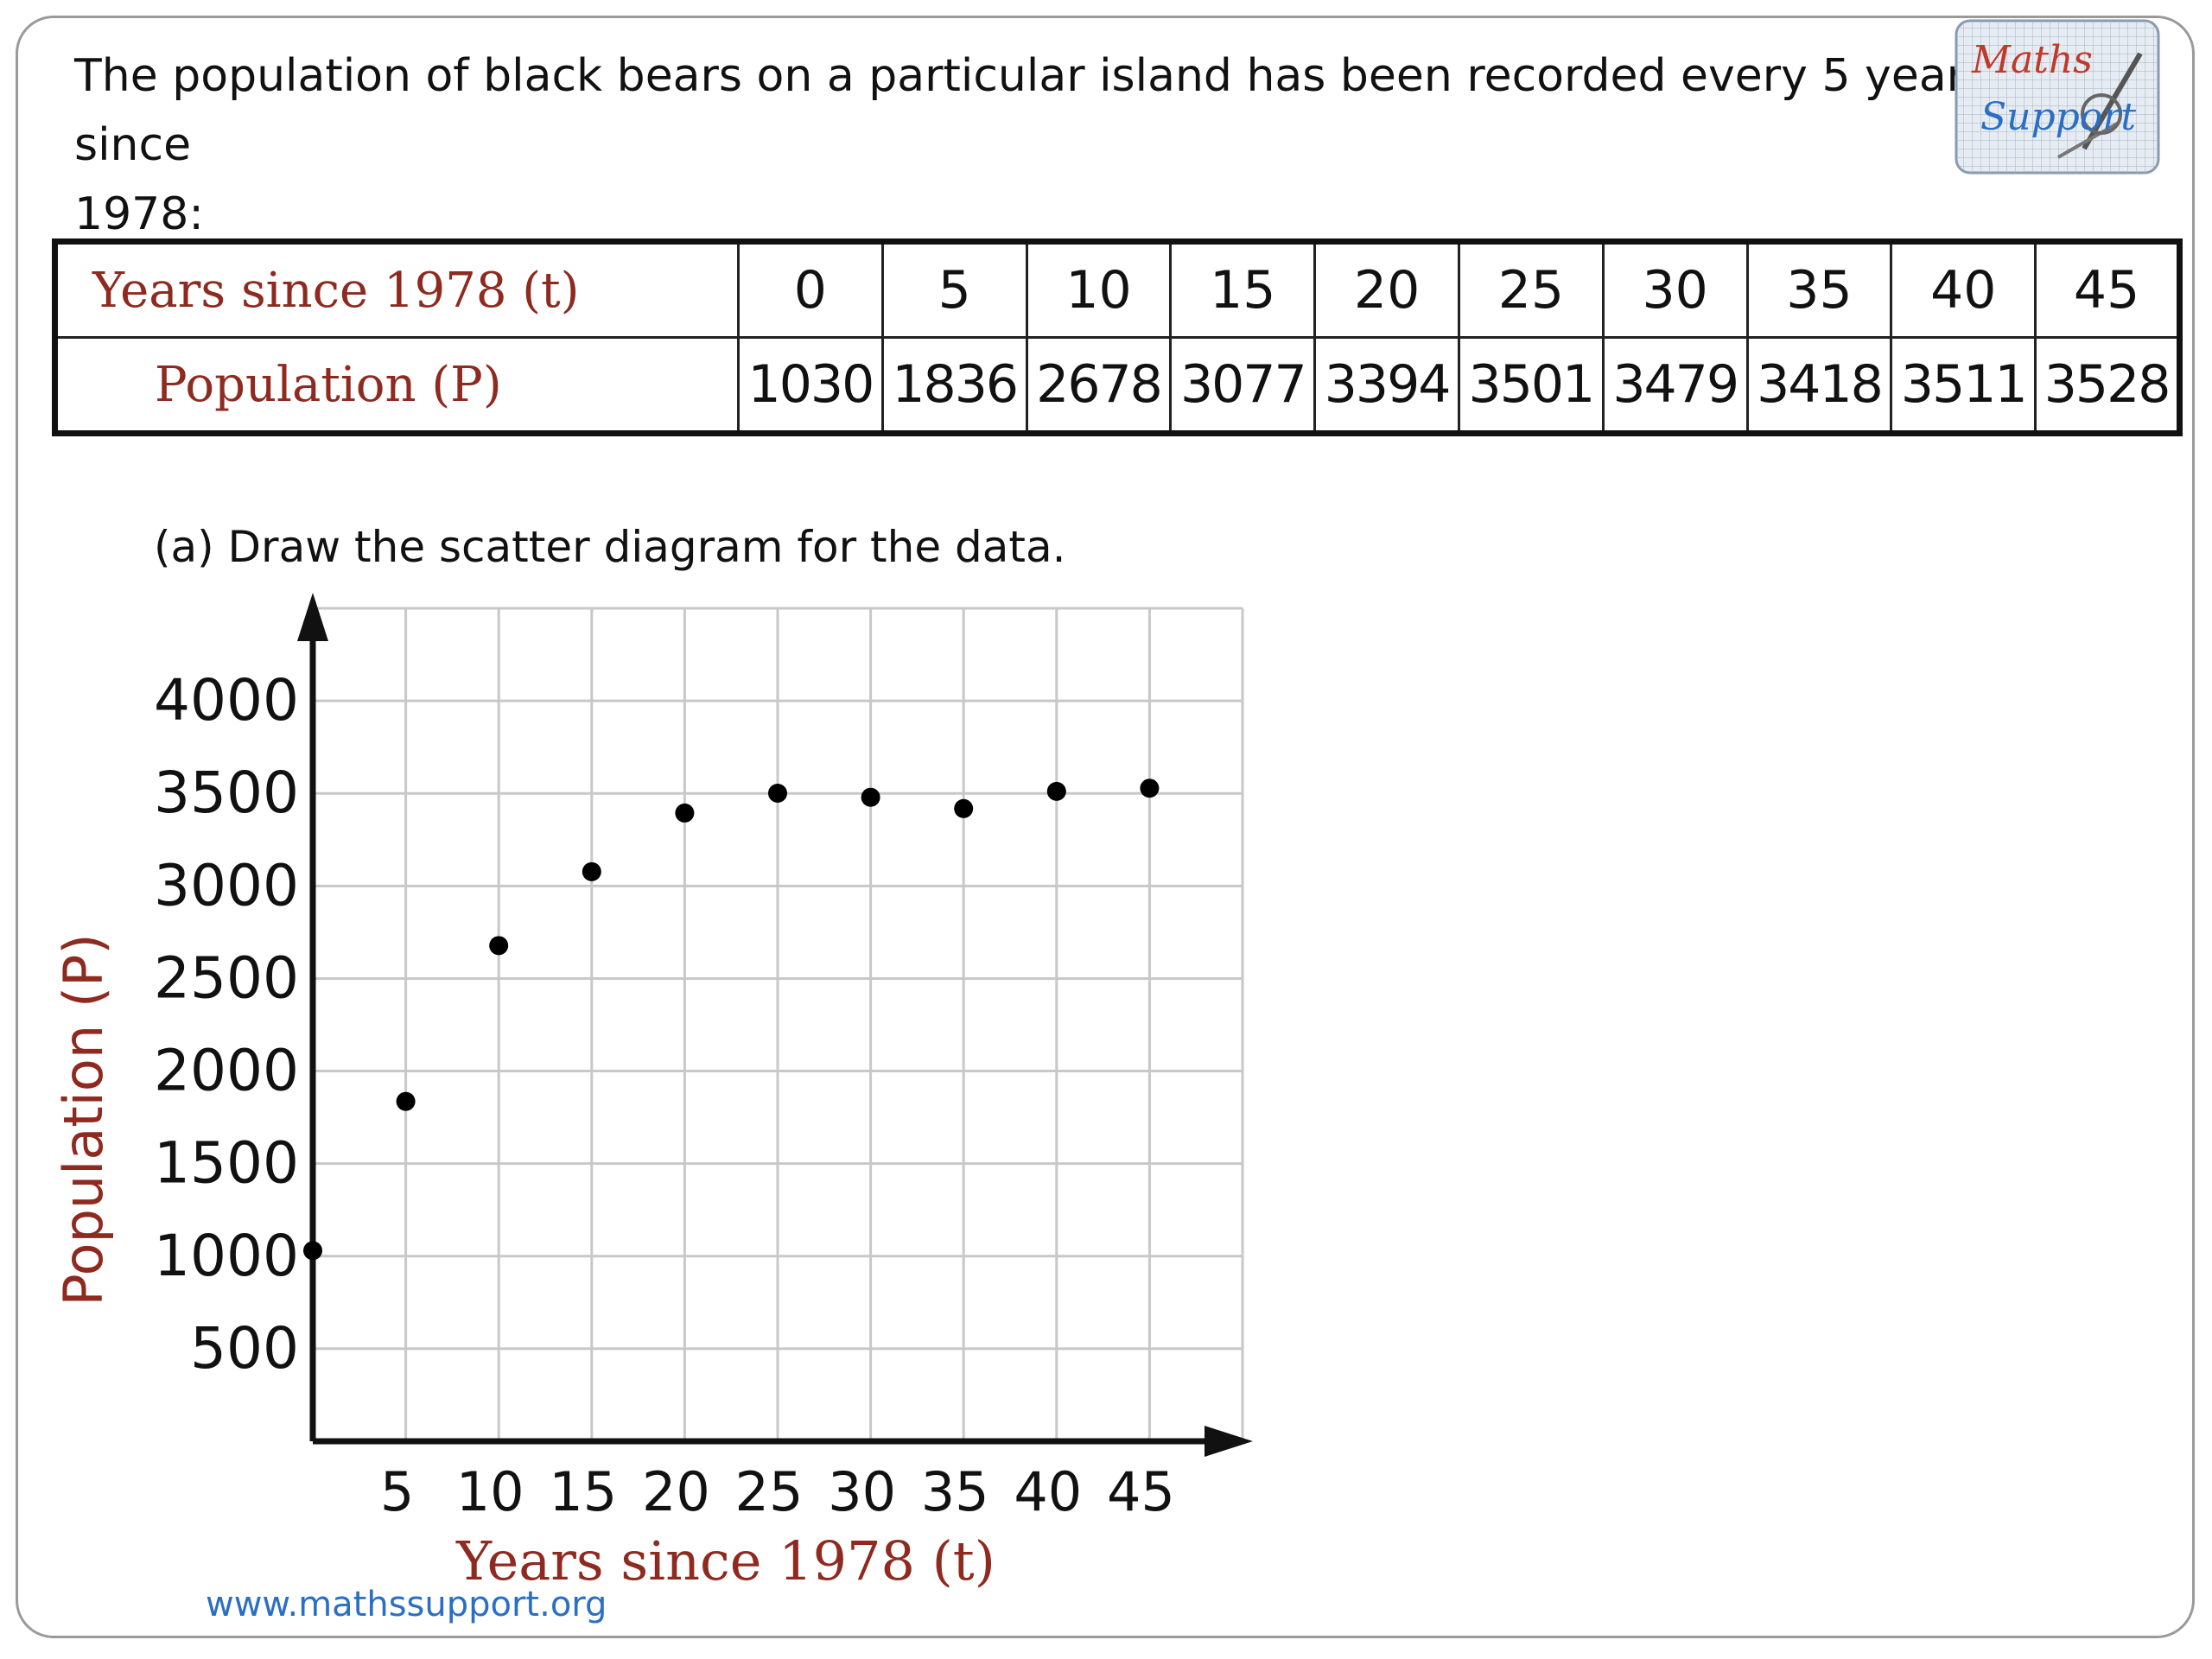  Describe the element at coordinates (1099, 289) in the screenshot. I see `table-cell: 10` at that location.